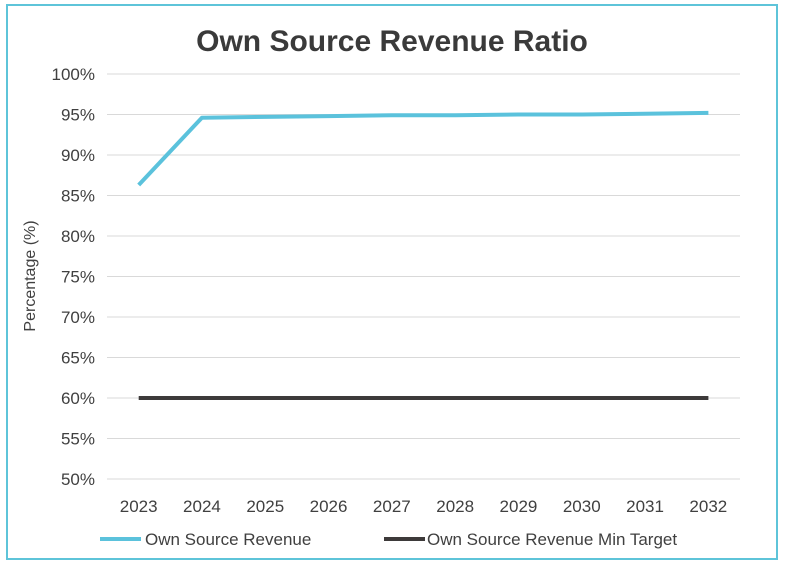 This screenshot has width=785, height=565. What do you see at coordinates (455, 506) in the screenshot?
I see `x-tick-label: 2028` at bounding box center [455, 506].